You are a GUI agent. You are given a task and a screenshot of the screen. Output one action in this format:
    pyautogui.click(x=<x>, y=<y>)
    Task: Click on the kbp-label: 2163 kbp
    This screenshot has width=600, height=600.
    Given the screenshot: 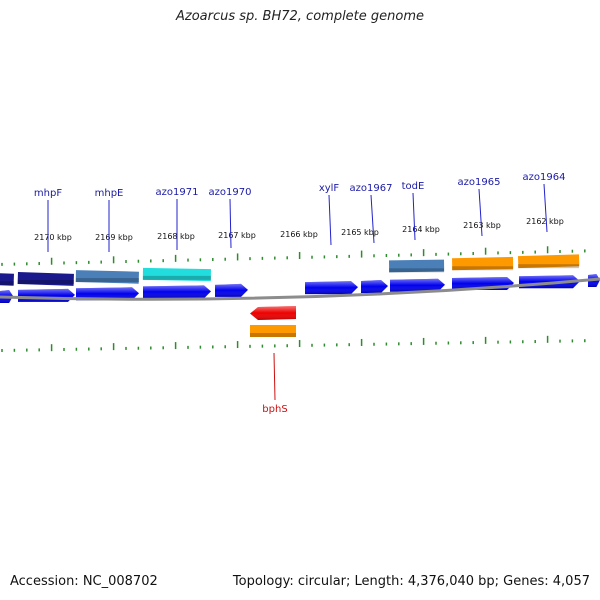 What is the action you would take?
    pyautogui.click(x=482, y=225)
    